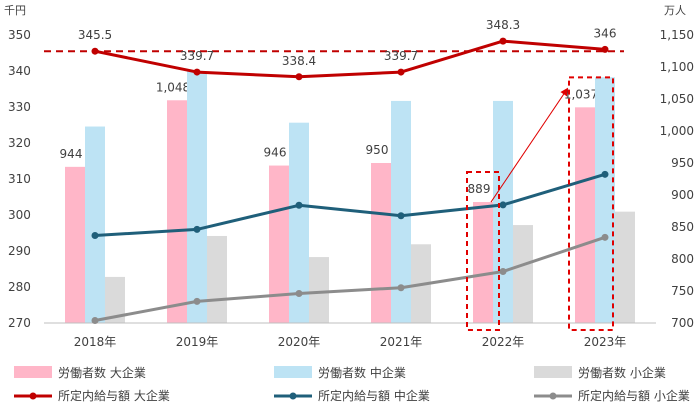  I want to click on left-tick-label: 350, so click(19, 35).